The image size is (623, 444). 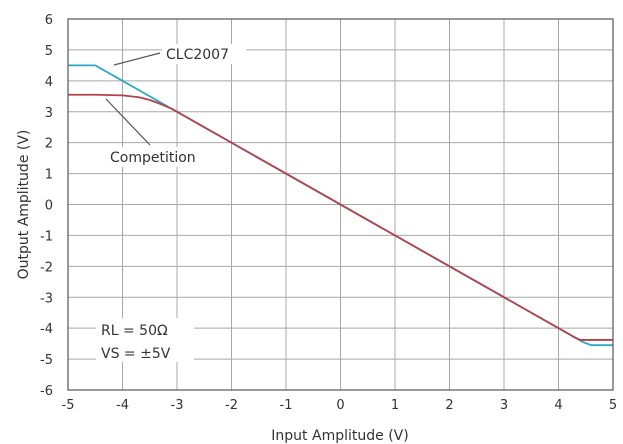 I want to click on clc2007-label-bg, so click(x=204, y=54).